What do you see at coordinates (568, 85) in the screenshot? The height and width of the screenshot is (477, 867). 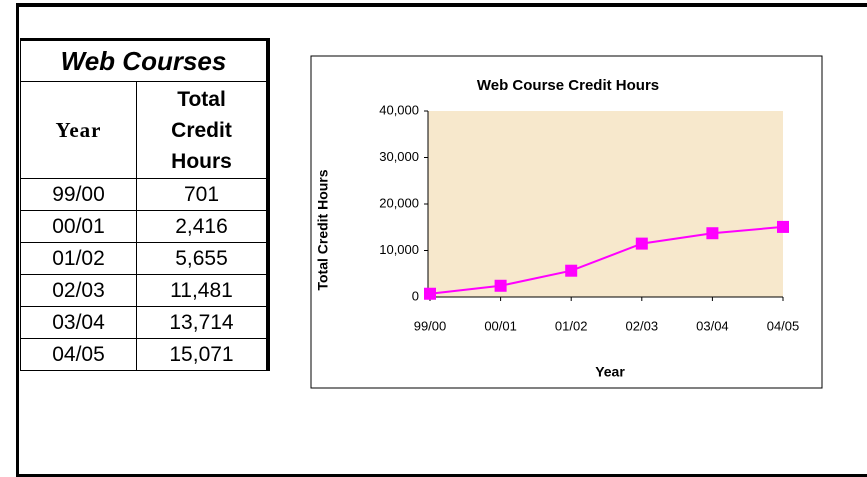 I see `chart-title: Web Course Credit Hours` at bounding box center [568, 85].